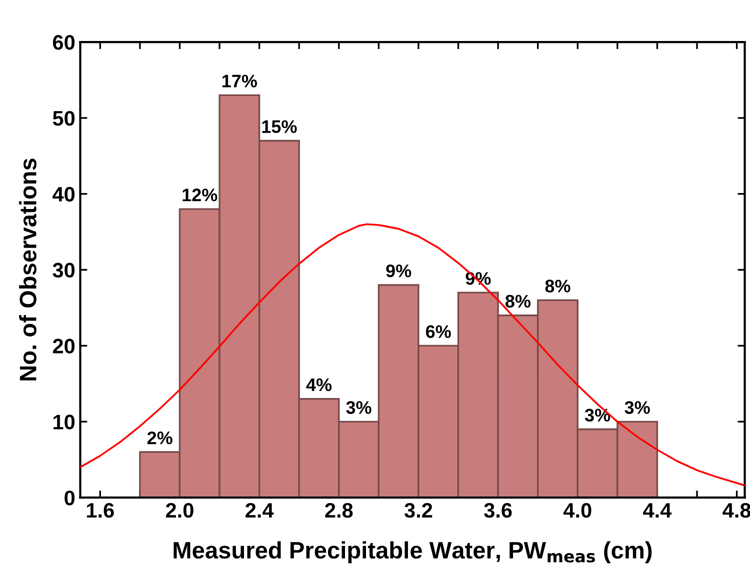  I want to click on x-tick-label: 1.6, so click(100, 510).